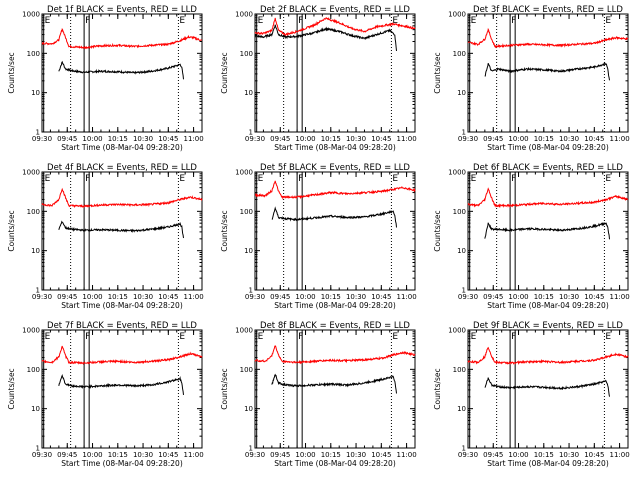  Describe the element at coordinates (122, 10) in the screenshot. I see `panel-title: Det 1f BLACK = Events, RED = LLD` at that location.